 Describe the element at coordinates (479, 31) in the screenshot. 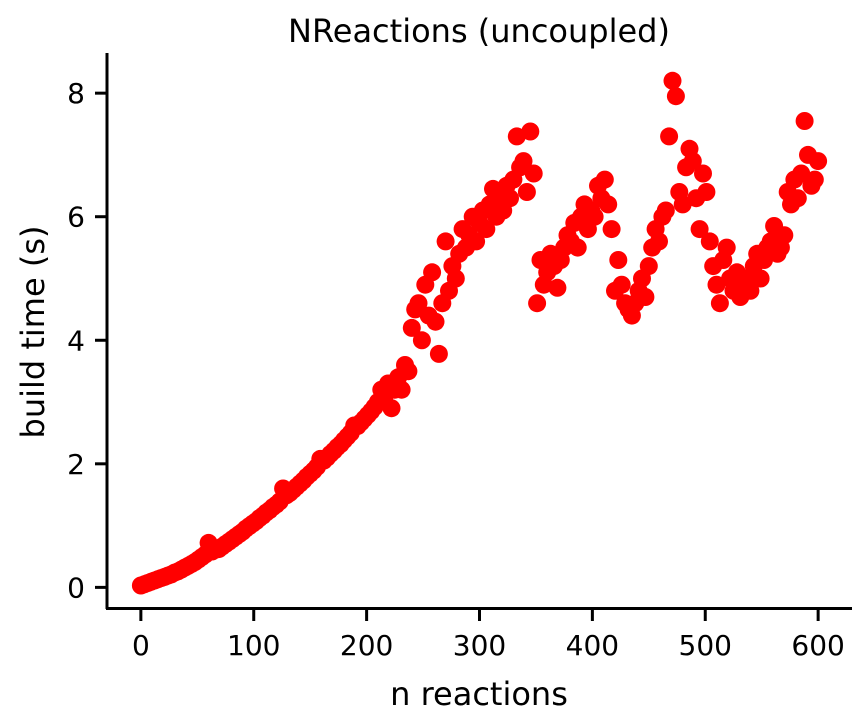

I see `chart-title: NReactions (uncoupled)` at that location.